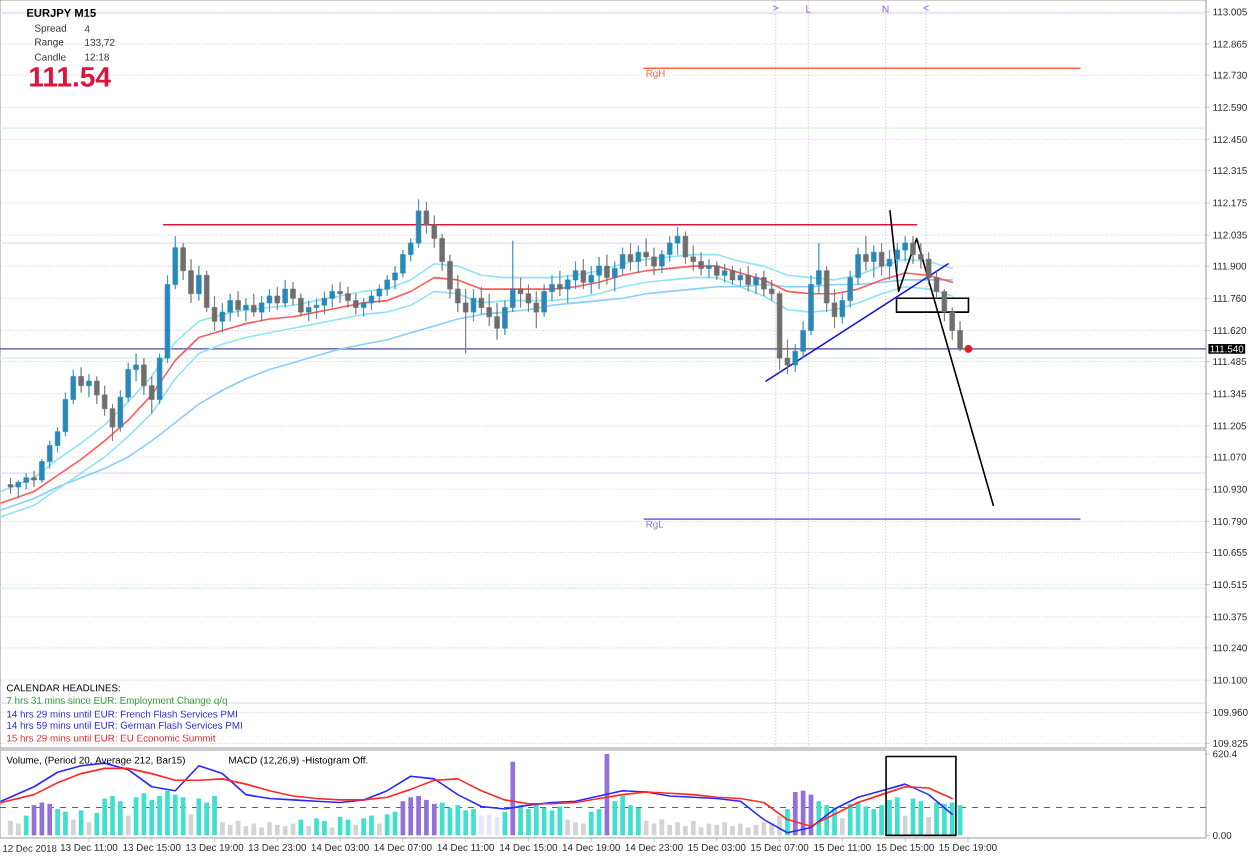 This screenshot has width=1250, height=858. Describe the element at coordinates (70, 77) in the screenshot. I see `annotation: 111.54` at that location.